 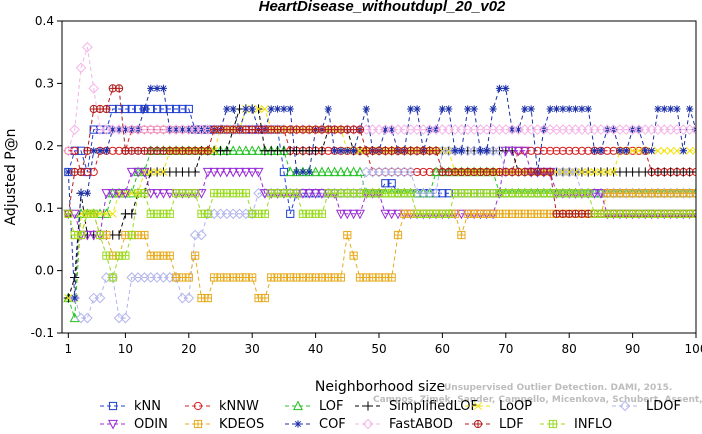 I want to click on x-tick-label: 90, so click(x=632, y=349).